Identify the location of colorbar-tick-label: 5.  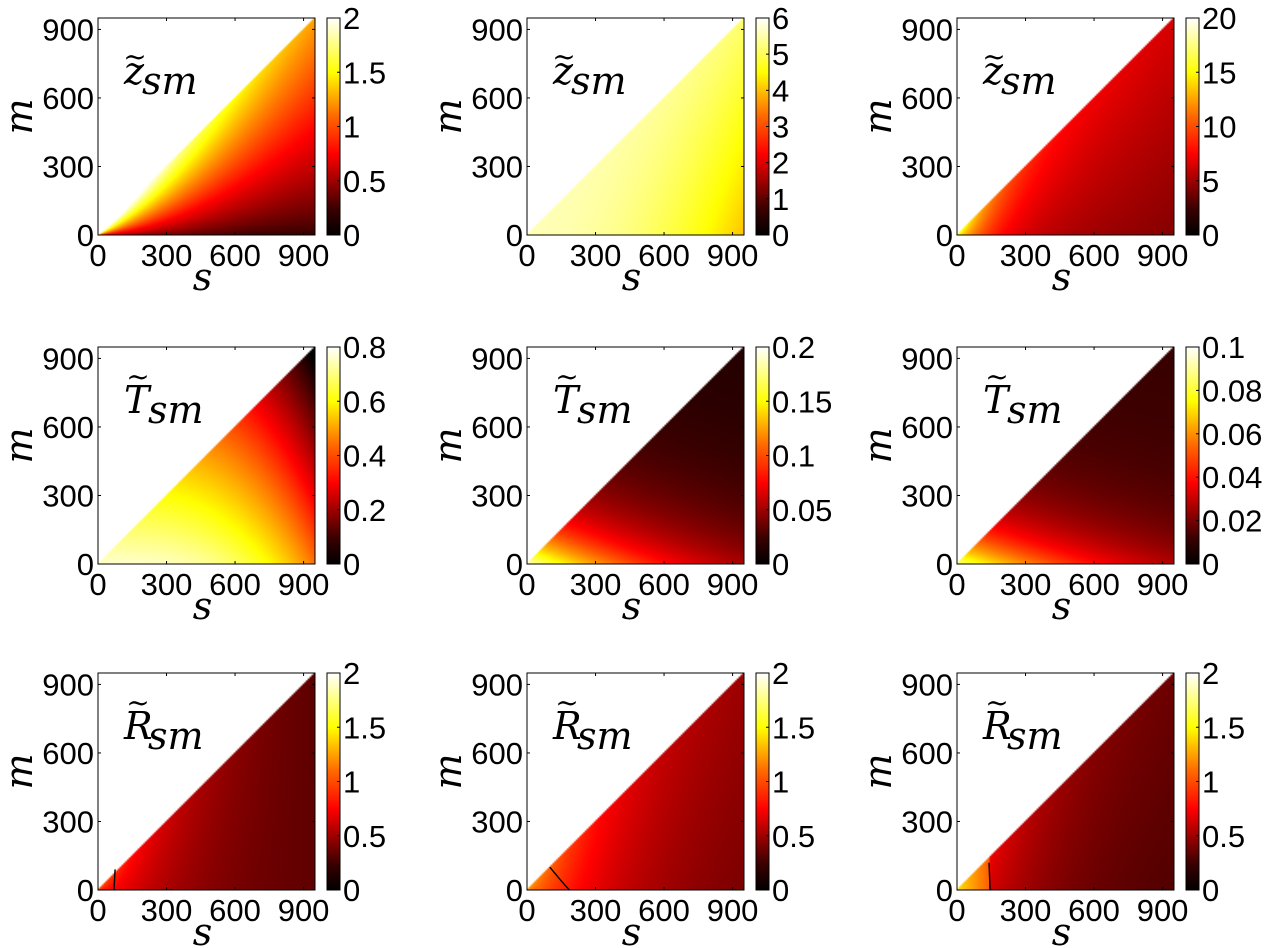
(780, 54).